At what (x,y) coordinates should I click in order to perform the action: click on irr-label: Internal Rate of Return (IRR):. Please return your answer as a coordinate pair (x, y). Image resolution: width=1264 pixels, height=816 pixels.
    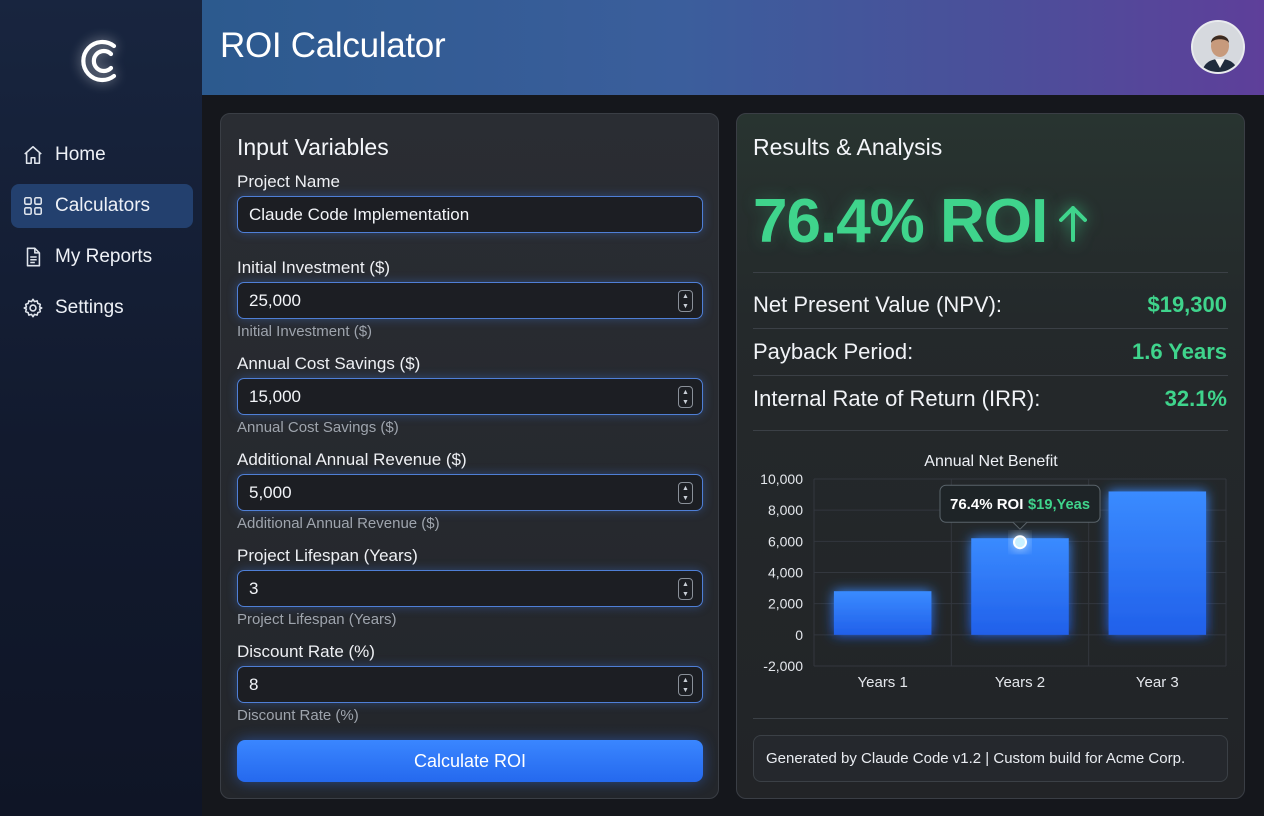
    Looking at the image, I should click on (897, 398).